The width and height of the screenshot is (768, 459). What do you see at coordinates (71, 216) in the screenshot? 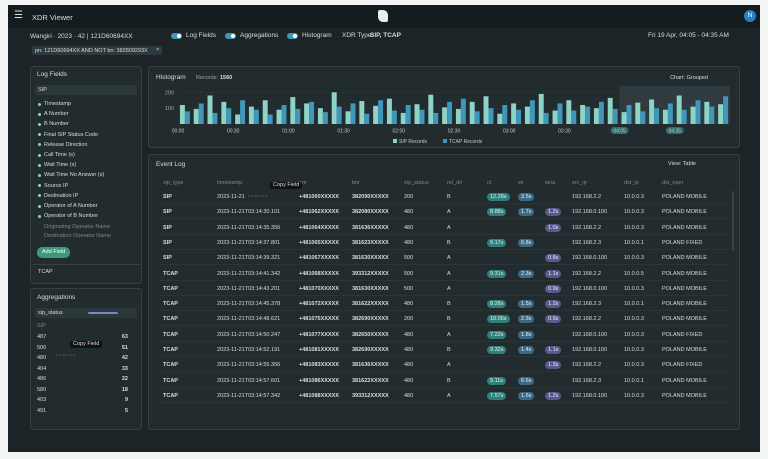
I see `field-name: Operator of B Number` at bounding box center [71, 216].